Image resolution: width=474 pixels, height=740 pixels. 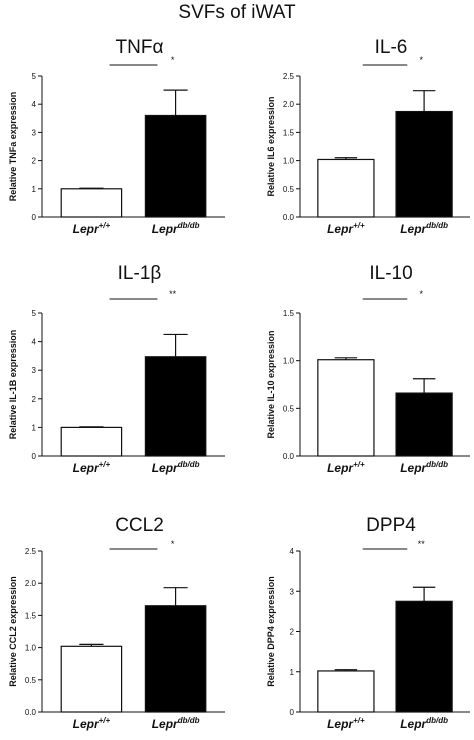 What do you see at coordinates (390, 273) in the screenshot?
I see `panel-title: IL-10` at bounding box center [390, 273].